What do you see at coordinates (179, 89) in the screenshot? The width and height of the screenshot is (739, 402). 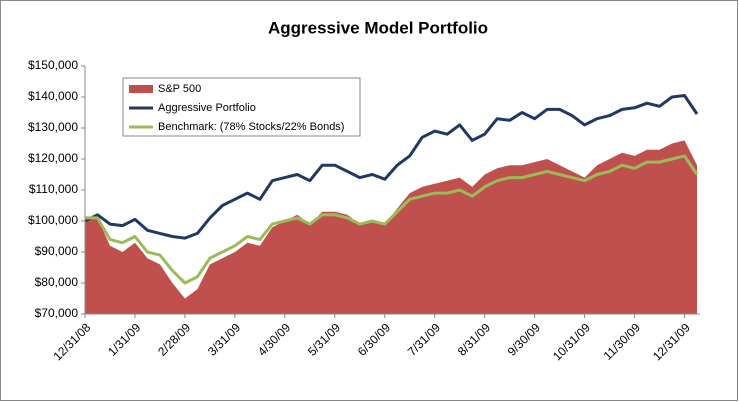 I see `legend-label: S&P 500` at bounding box center [179, 89].